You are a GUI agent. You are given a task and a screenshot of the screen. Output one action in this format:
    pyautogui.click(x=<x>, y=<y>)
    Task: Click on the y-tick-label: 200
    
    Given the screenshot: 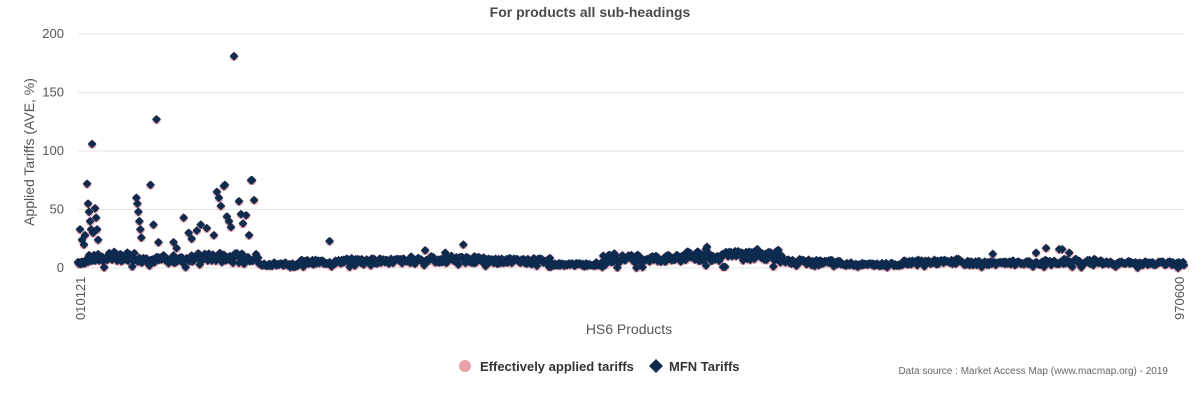 What is the action you would take?
    pyautogui.click(x=53, y=33)
    